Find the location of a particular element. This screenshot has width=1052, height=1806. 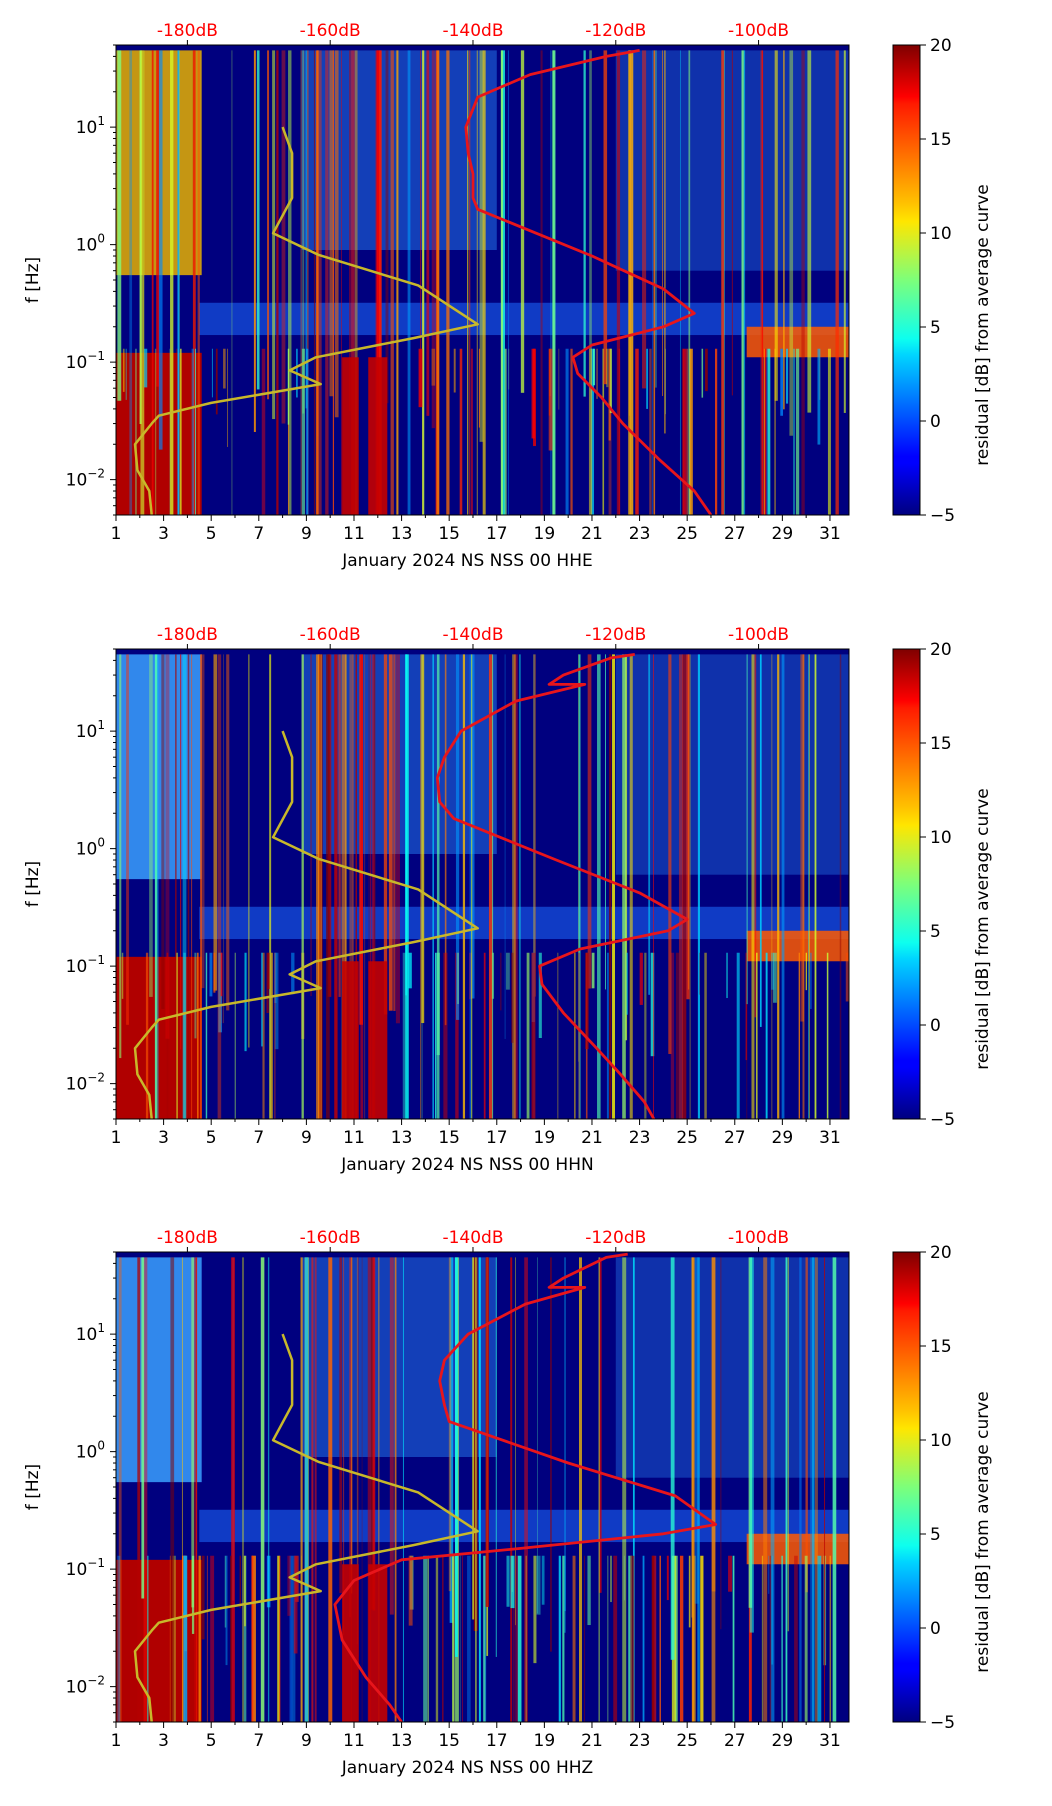

x-tick-label: 21 is located at coordinates (592, 534).